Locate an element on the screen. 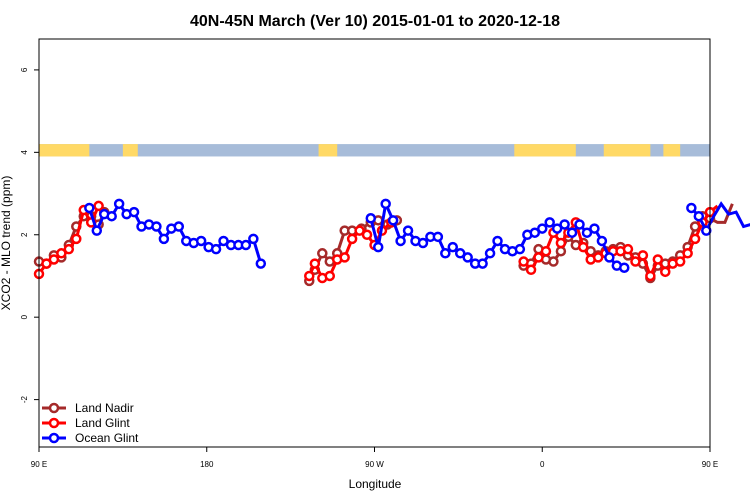 This screenshot has height=500, width=750. legend-label: Land Nadir is located at coordinates (104, 408).